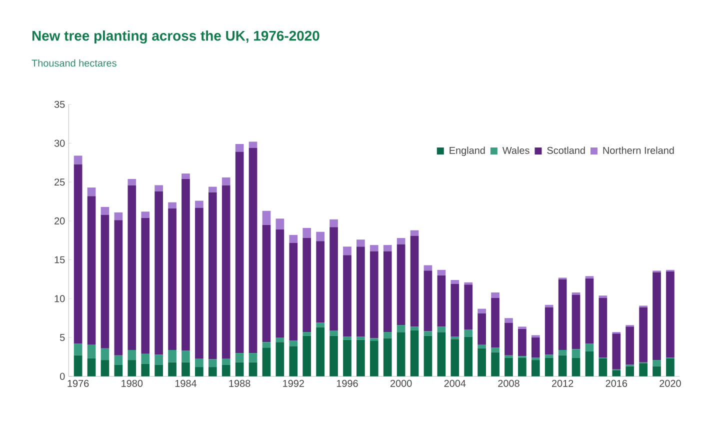  Describe the element at coordinates (563, 383) in the screenshot. I see `x-tick-label: 2012` at that location.